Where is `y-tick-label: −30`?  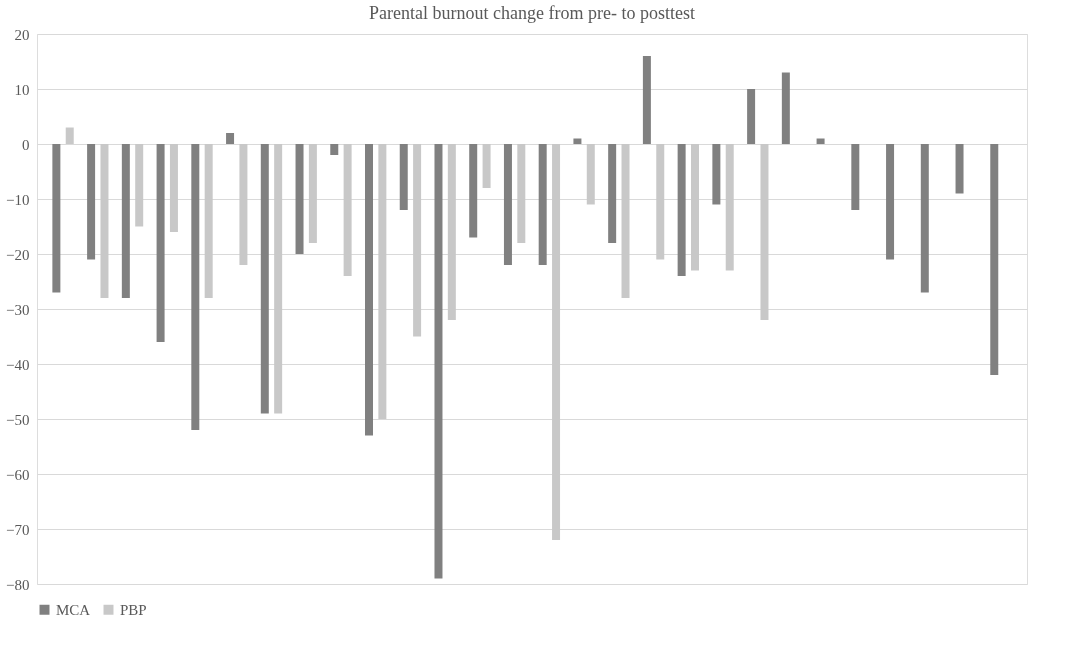 y-tick-label: −30 is located at coordinates (18, 309).